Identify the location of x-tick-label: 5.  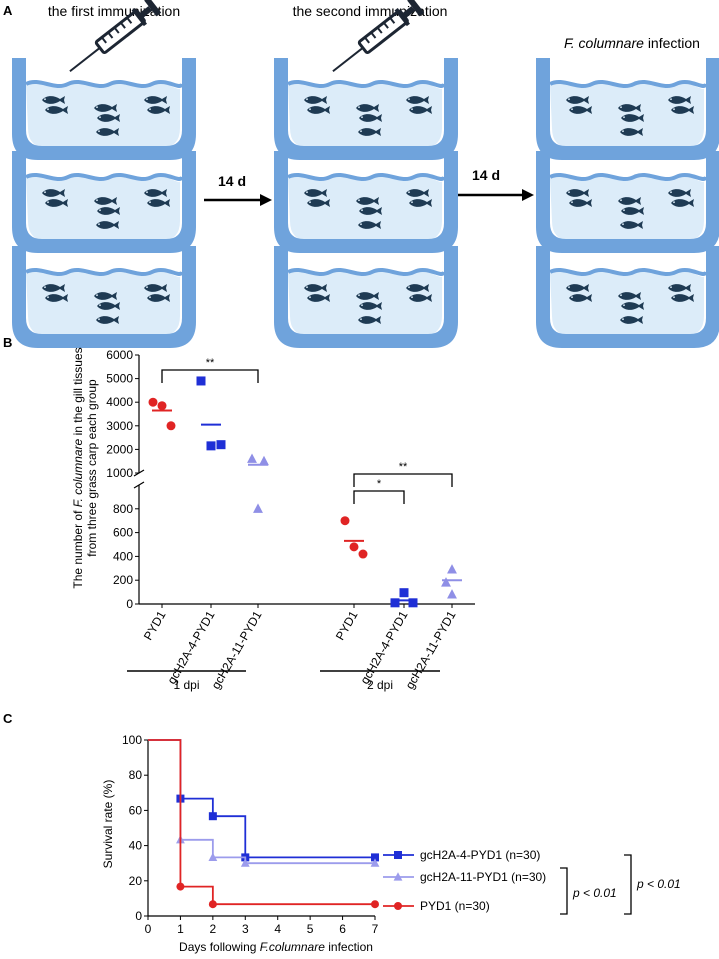
(310, 929).